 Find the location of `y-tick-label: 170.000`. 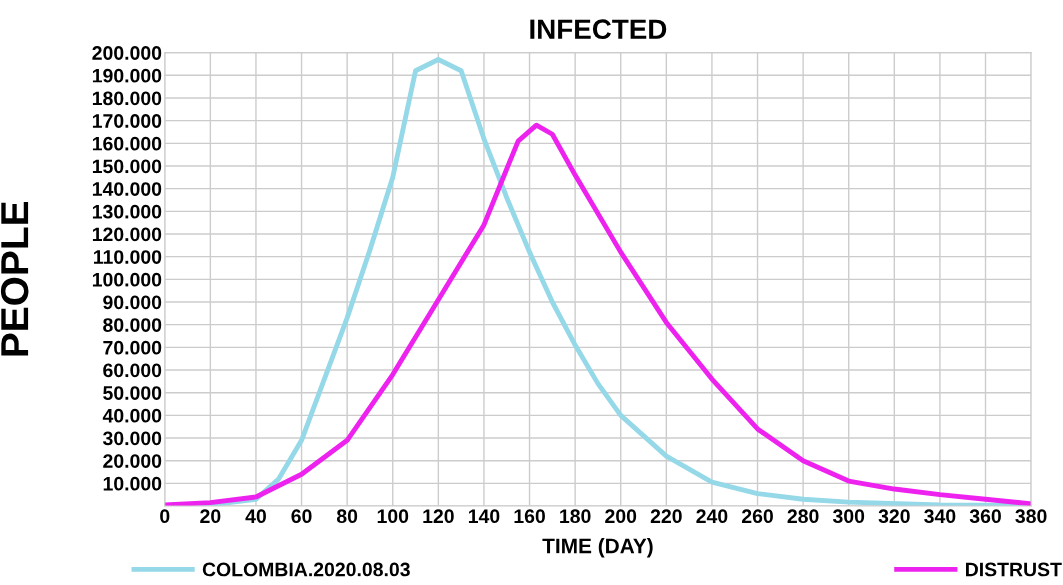

y-tick-label: 170.000 is located at coordinates (127, 121).